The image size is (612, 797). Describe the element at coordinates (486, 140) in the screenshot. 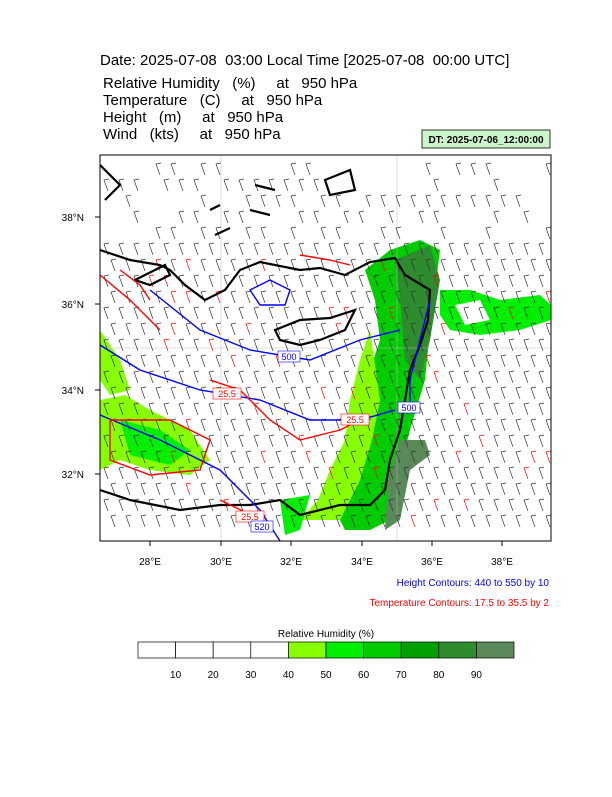

I see `dt-label: DT: 2025-07-06_12:00:00` at that location.